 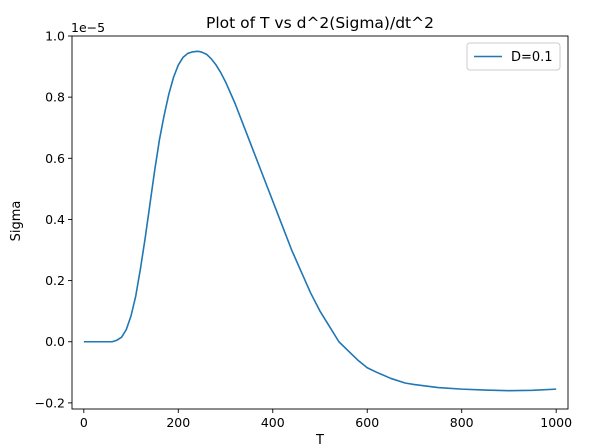 What do you see at coordinates (55, 219) in the screenshot?
I see `y-tick-label: 0.4` at bounding box center [55, 219].